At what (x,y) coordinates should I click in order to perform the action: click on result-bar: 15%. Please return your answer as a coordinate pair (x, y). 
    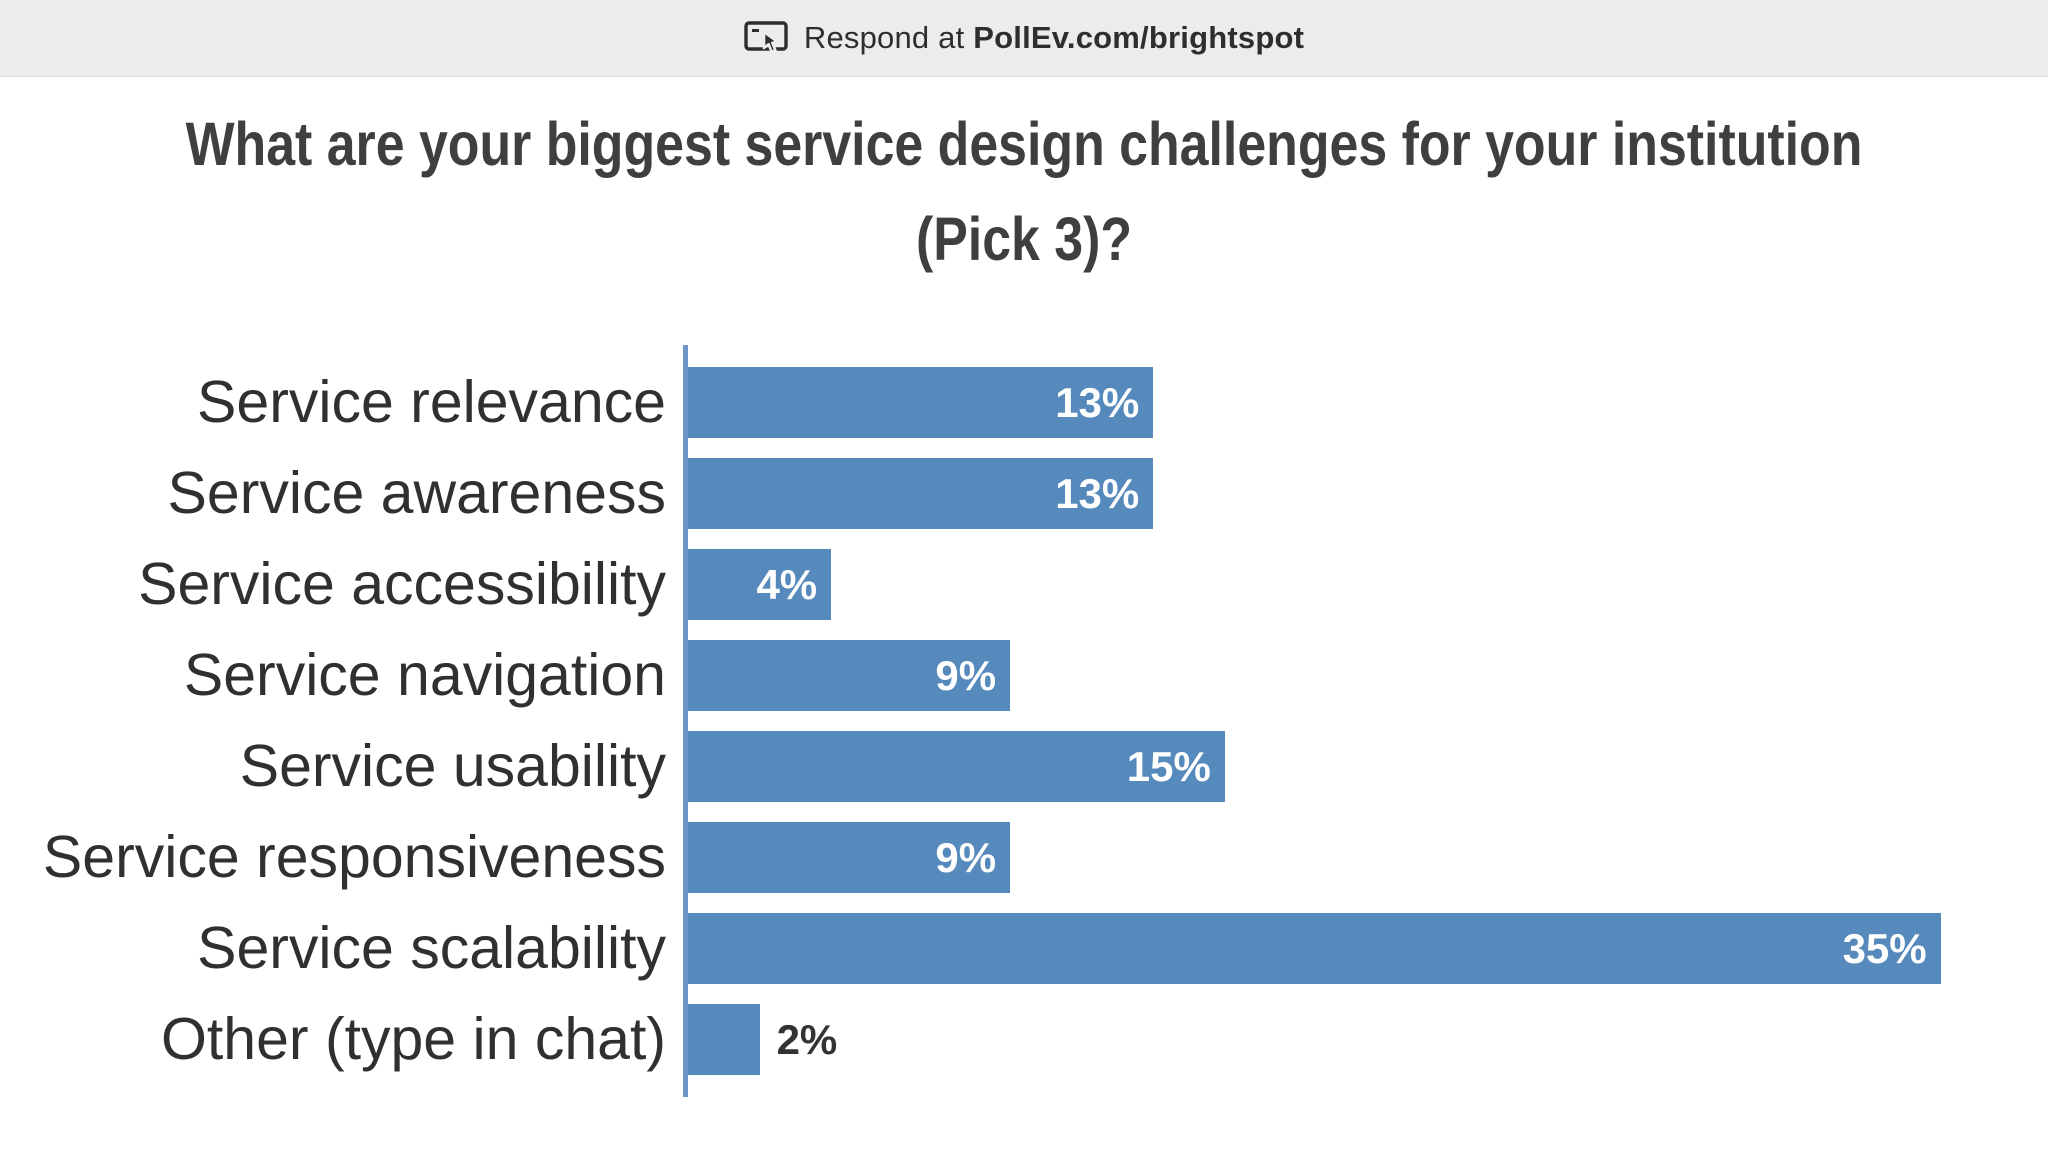
    Looking at the image, I should click on (956, 766).